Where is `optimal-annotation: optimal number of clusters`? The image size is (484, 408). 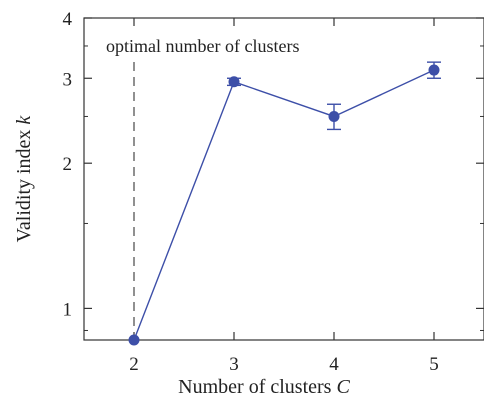
optimal-annotation: optimal number of clusters is located at coordinates (202, 46).